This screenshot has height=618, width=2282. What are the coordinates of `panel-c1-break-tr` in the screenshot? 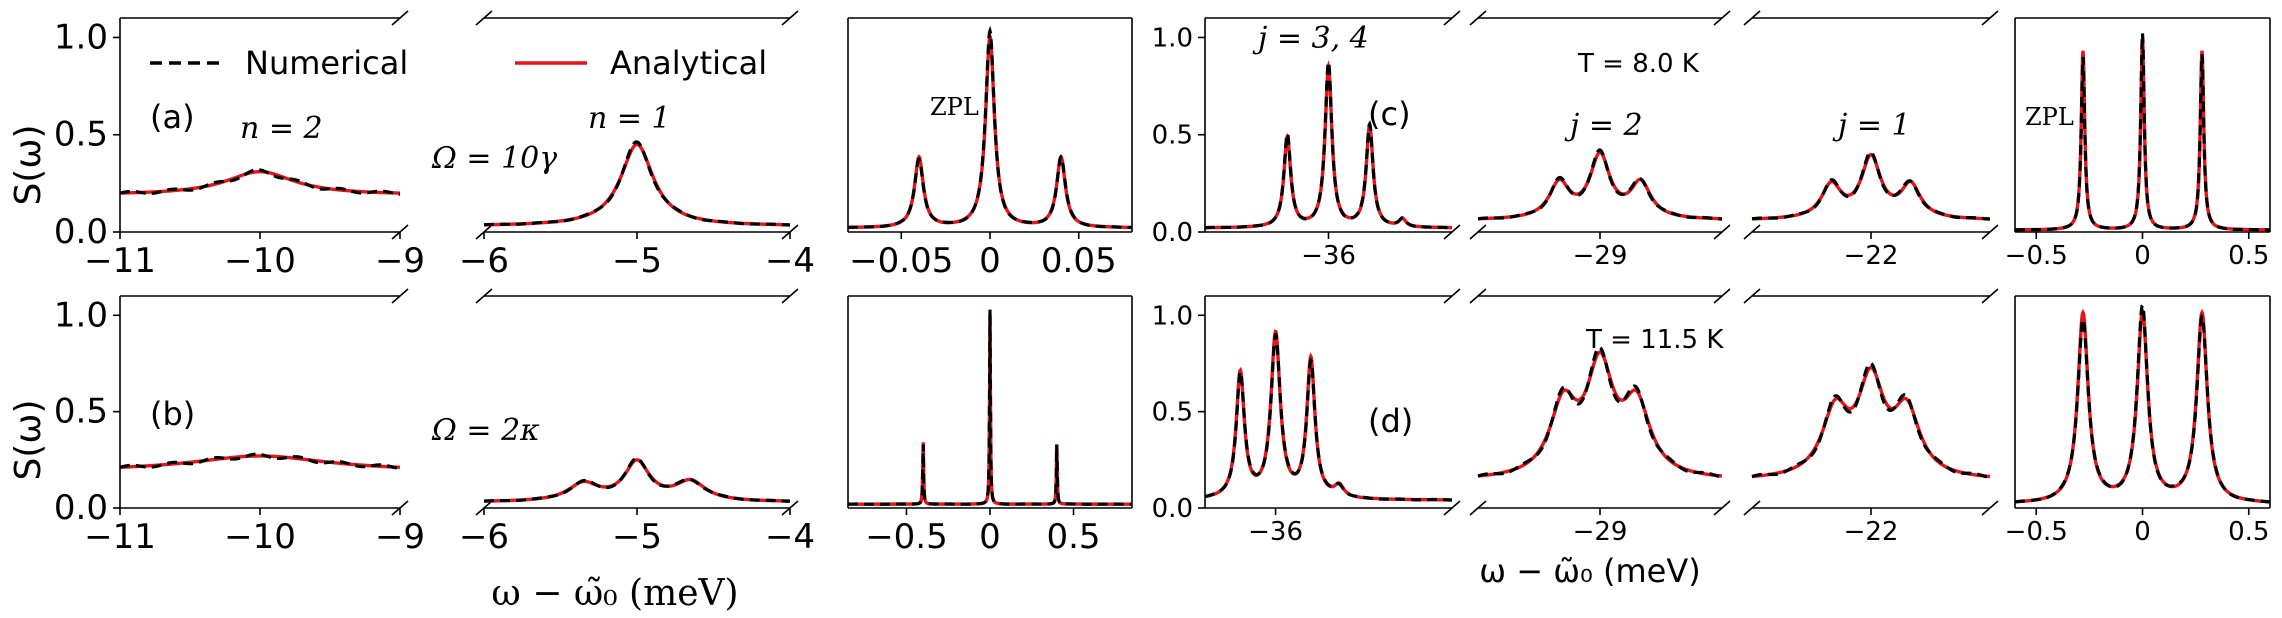 It's located at (1452, 18).